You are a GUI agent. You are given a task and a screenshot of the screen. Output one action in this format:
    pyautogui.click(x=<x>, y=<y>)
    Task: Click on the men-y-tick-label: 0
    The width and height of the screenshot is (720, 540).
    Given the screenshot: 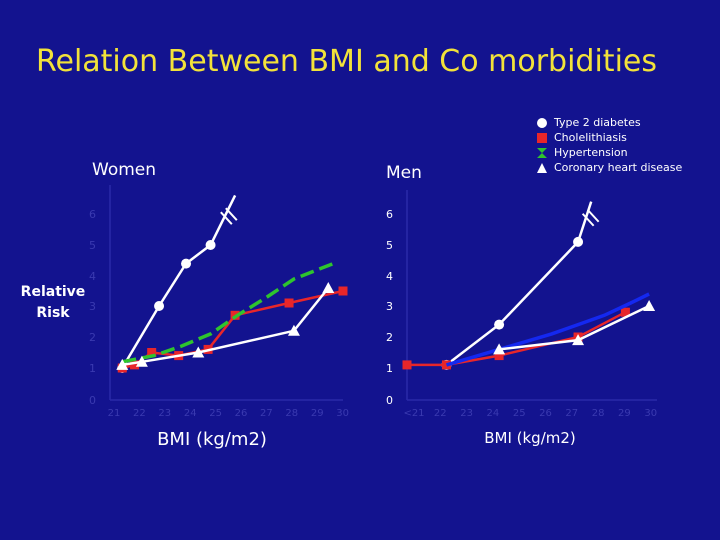 What is the action you would take?
    pyautogui.click(x=389, y=400)
    